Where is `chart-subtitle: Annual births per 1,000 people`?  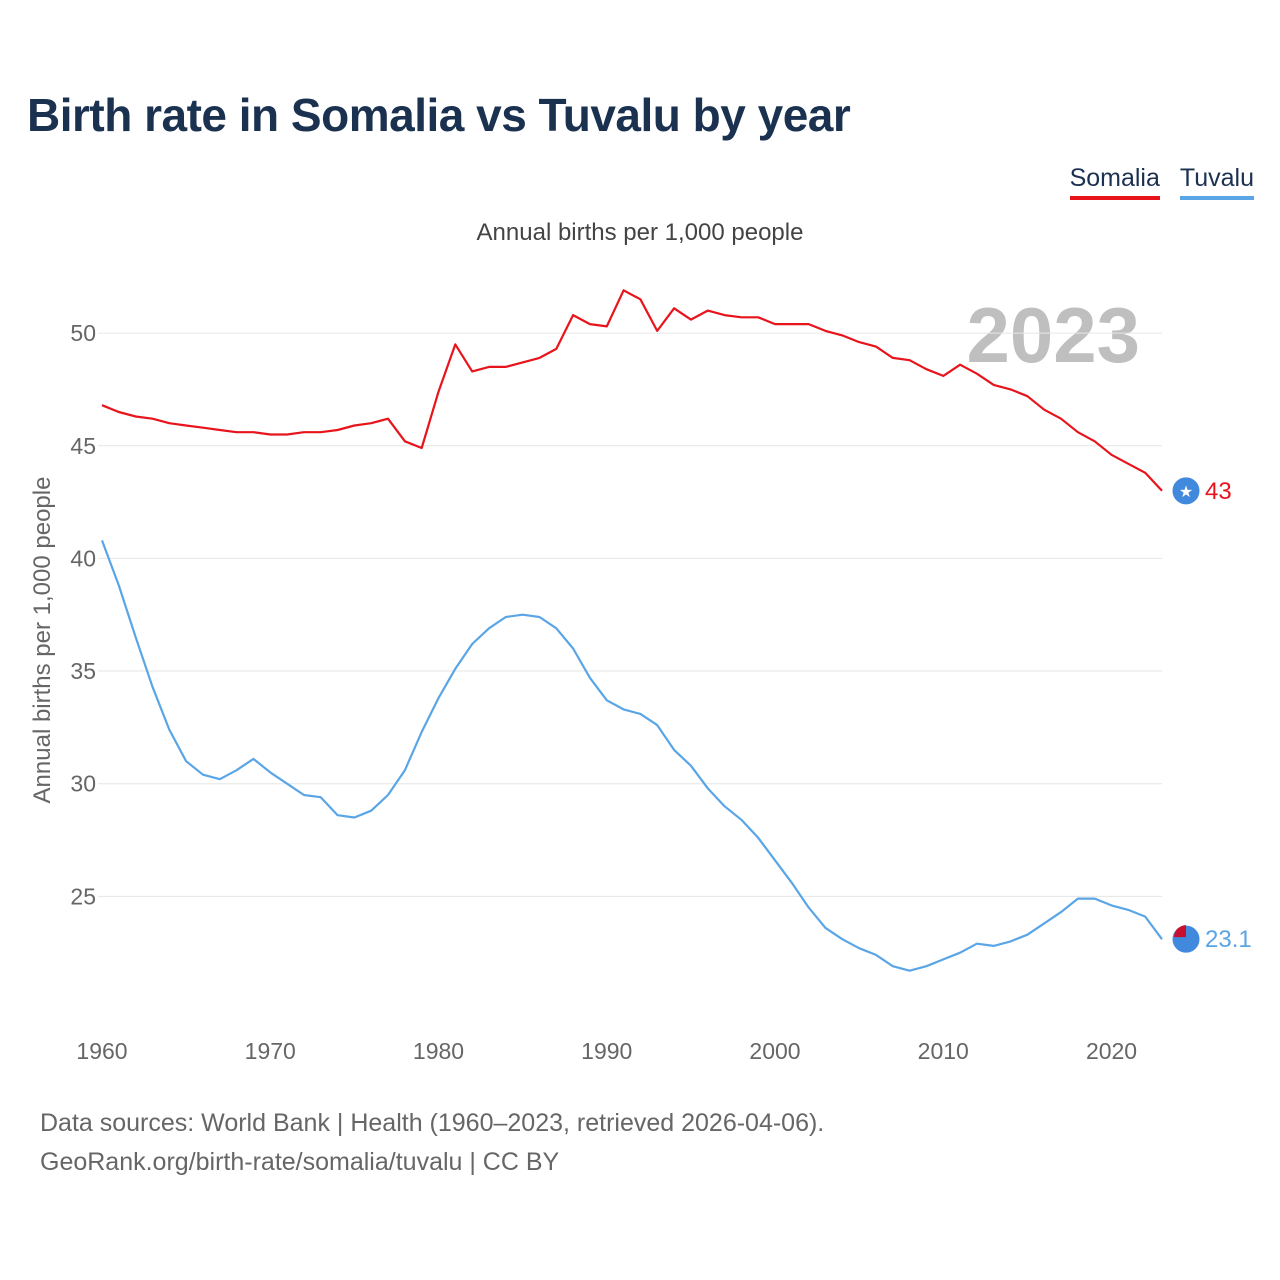 chart-subtitle: Annual births per 1,000 people is located at coordinates (640, 232).